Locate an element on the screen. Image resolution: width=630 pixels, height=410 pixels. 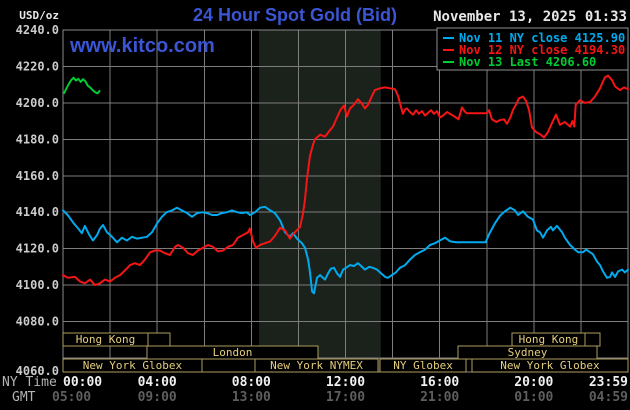
y-tick-label: 4160.0 is located at coordinates (37, 176).